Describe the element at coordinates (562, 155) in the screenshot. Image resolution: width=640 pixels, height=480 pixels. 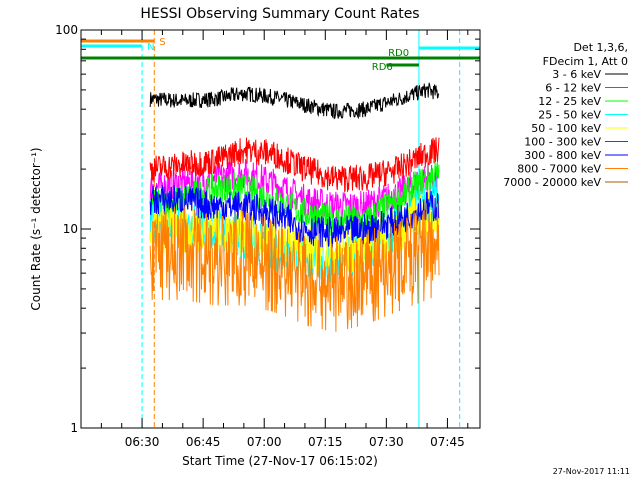
I see `legend-label: 300 - 800 keV` at that location.